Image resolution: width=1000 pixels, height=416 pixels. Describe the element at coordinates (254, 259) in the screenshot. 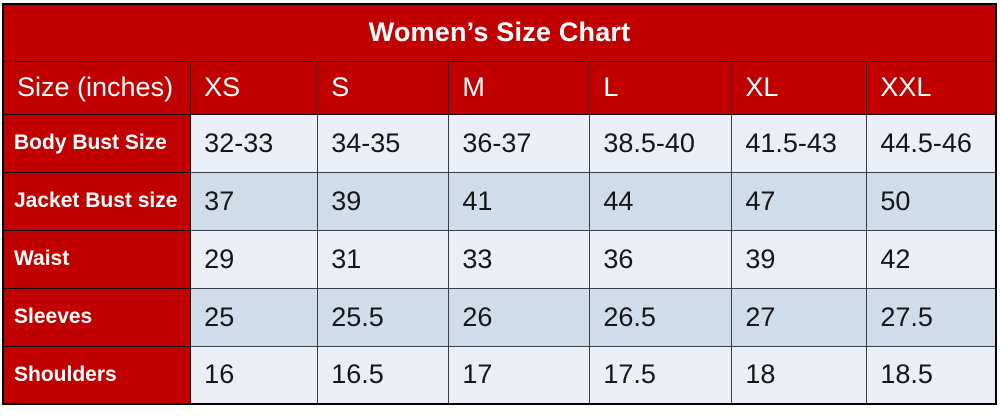

I see `size-value-cell: 29` at that location.